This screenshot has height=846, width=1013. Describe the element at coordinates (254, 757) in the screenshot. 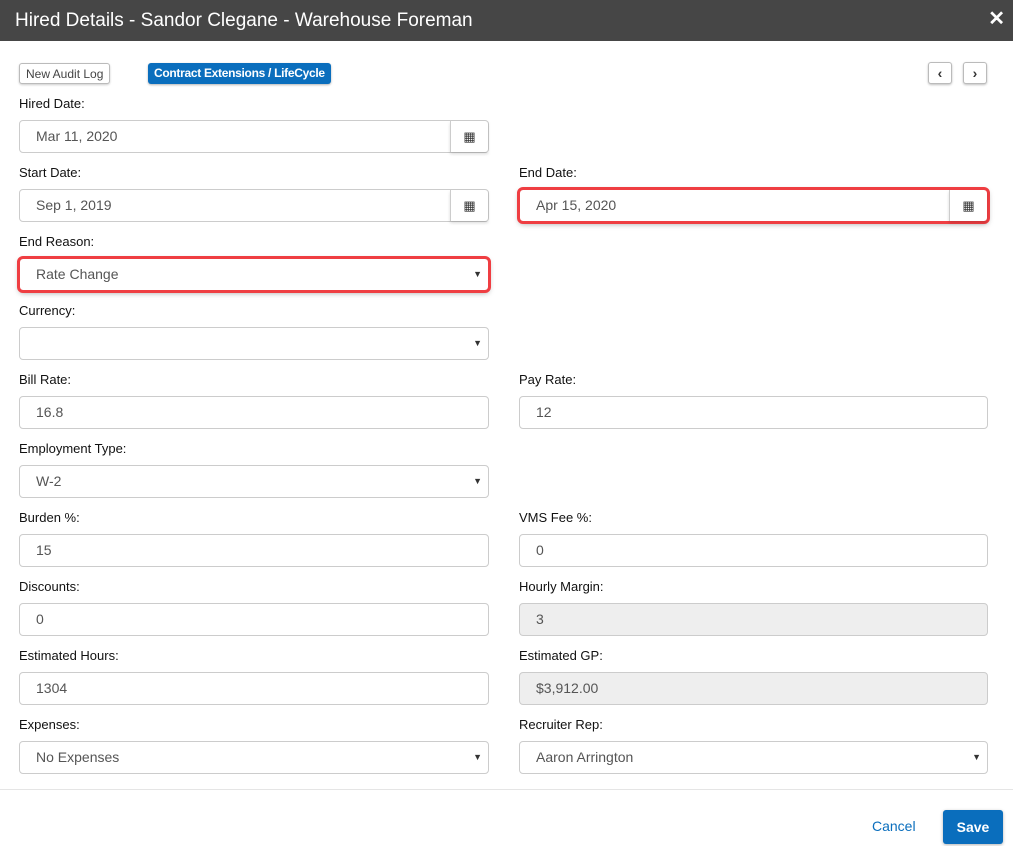

I see `expenses-select: No Expenses ▼` at that location.